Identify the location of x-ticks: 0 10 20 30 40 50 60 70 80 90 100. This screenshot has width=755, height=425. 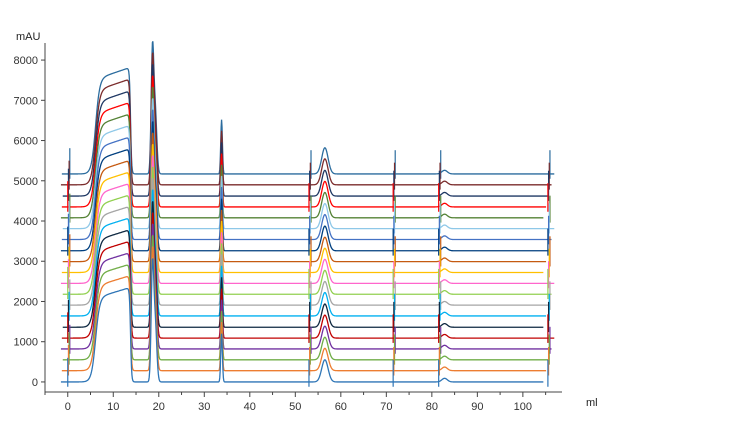
(295, 402).